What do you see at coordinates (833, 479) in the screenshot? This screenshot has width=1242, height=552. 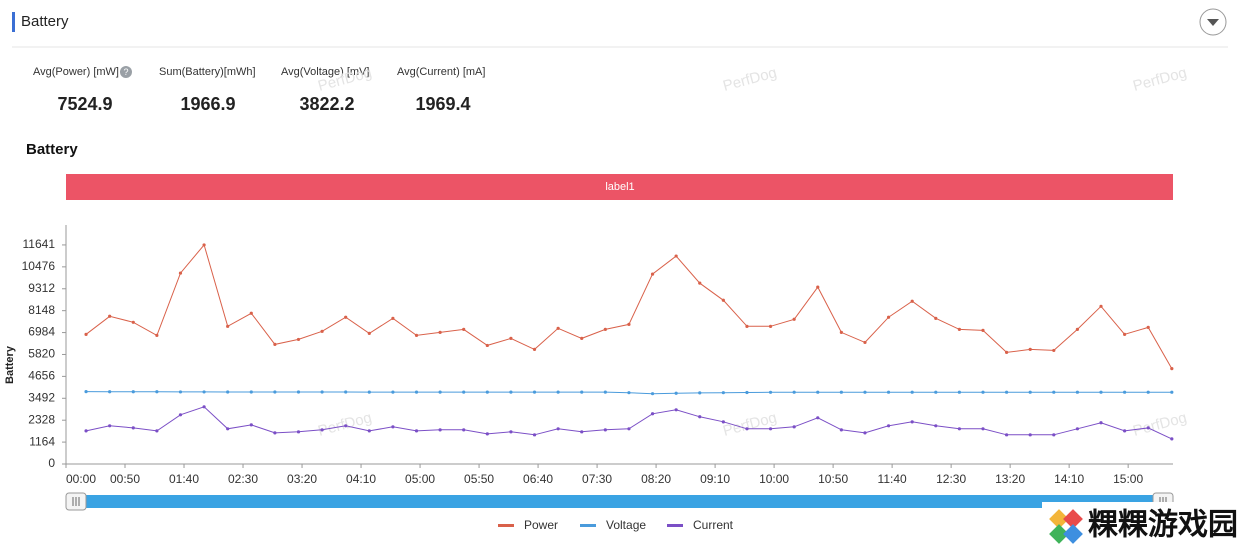 I see `x-tick-label: 10:50` at bounding box center [833, 479].